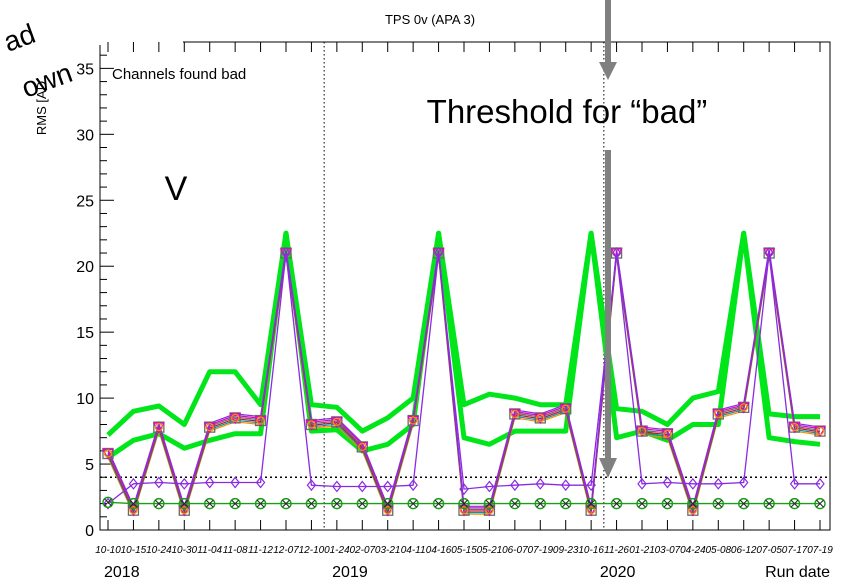  What do you see at coordinates (567, 111) in the screenshot?
I see `threshold-annotation: Threshold for “bad”` at bounding box center [567, 111].